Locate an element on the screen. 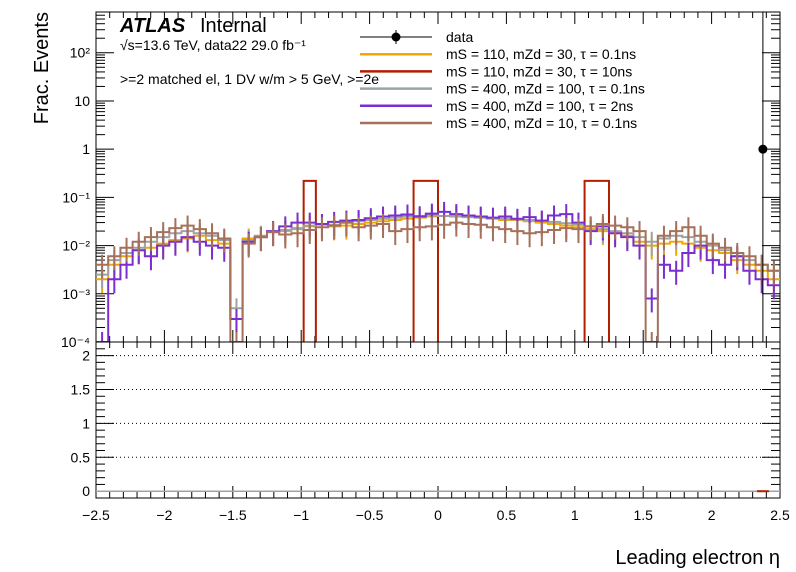 This screenshot has width=796, height=572. y-tick-label: 10⁻¹ is located at coordinates (76, 197).